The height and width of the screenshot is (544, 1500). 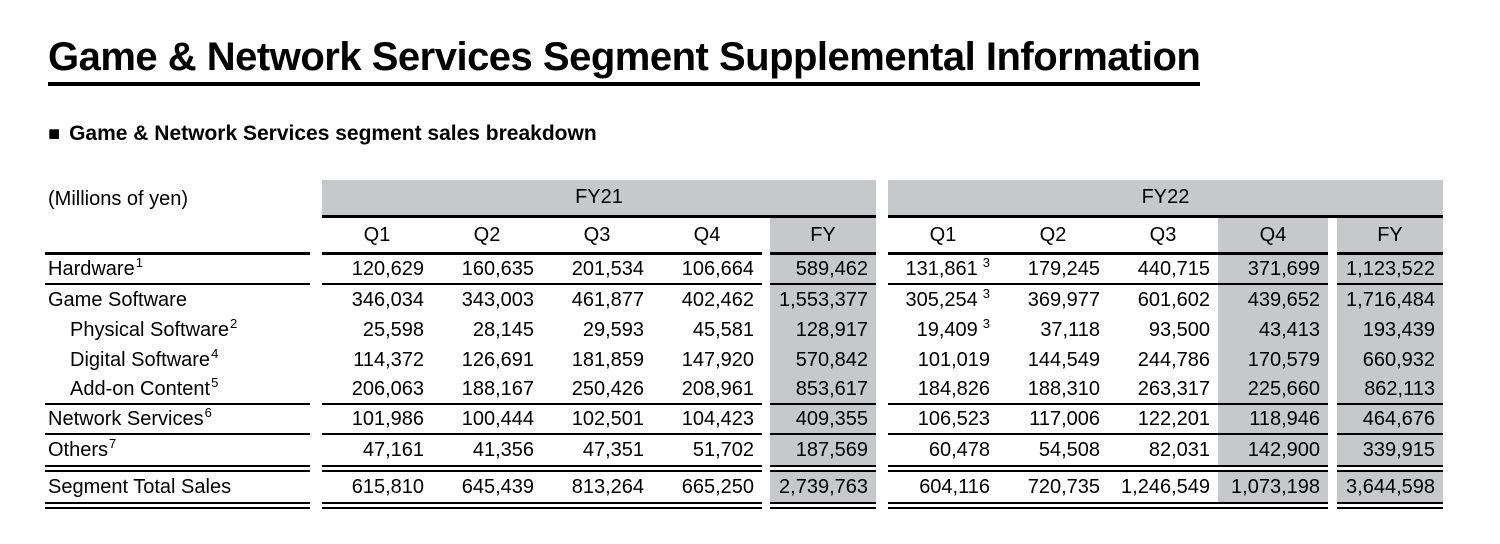 What do you see at coordinates (215, 353) in the screenshot?
I see `footnote-ref: 4` at bounding box center [215, 353].